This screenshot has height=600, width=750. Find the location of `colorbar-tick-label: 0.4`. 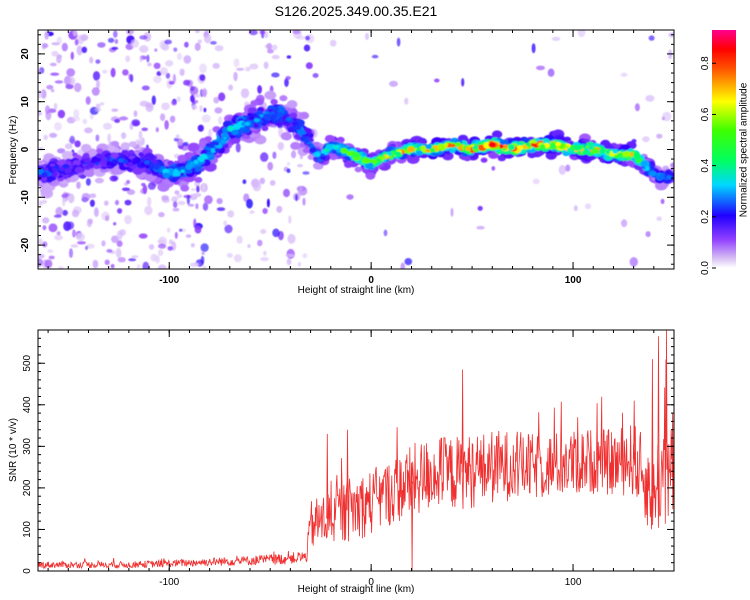

colorbar-tick-label: 0.4 is located at coordinates (705, 165).